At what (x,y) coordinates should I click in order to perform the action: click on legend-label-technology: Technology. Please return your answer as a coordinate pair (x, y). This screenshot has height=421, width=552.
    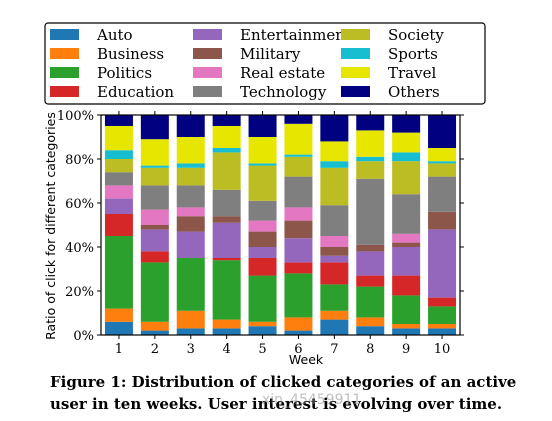
    Looking at the image, I should click on (283, 92).